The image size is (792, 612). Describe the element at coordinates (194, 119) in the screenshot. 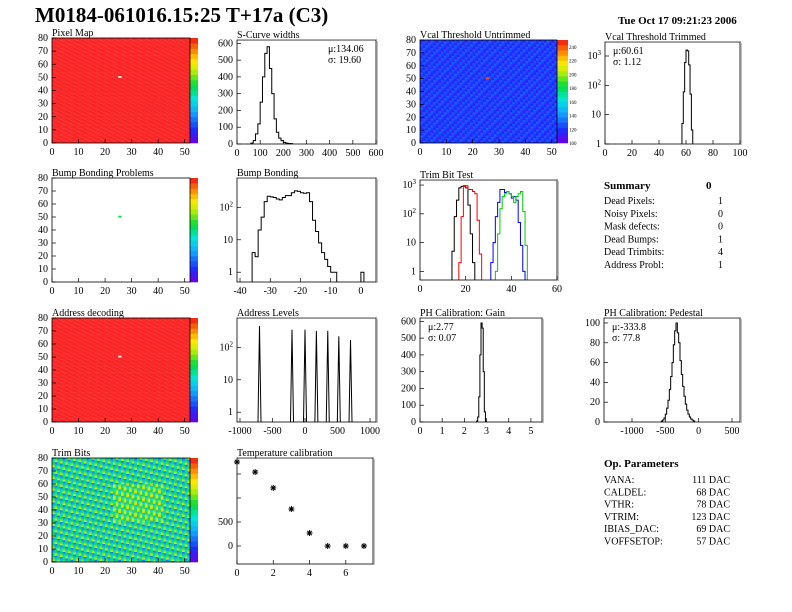

I see `colorbar-segment` at that location.